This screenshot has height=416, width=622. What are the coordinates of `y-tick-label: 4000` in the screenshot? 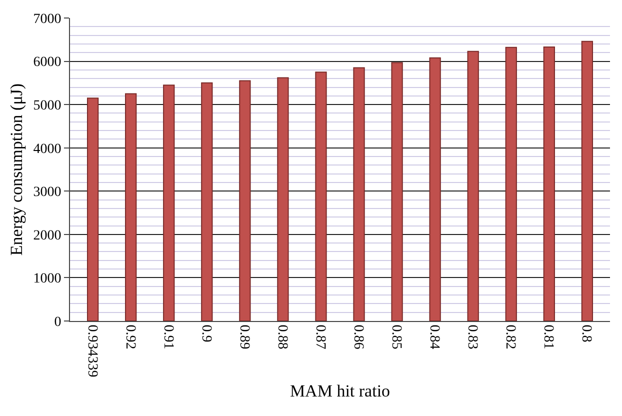 It's located at (47, 149).